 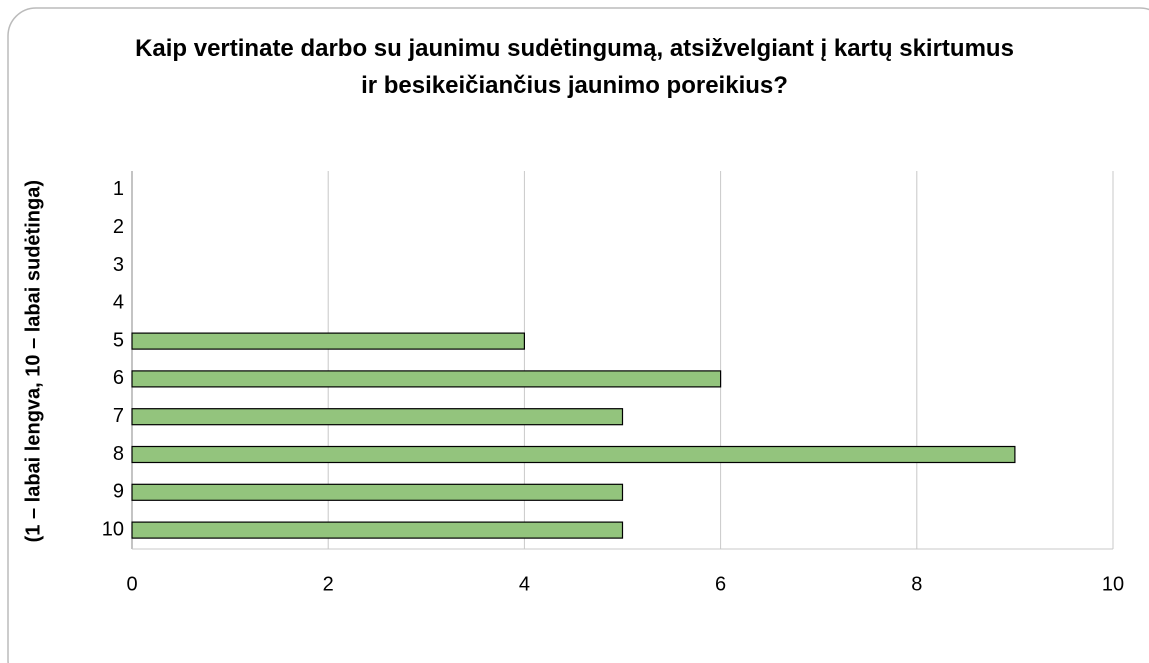 I want to click on x-tick-label: 4, so click(x=524, y=584).